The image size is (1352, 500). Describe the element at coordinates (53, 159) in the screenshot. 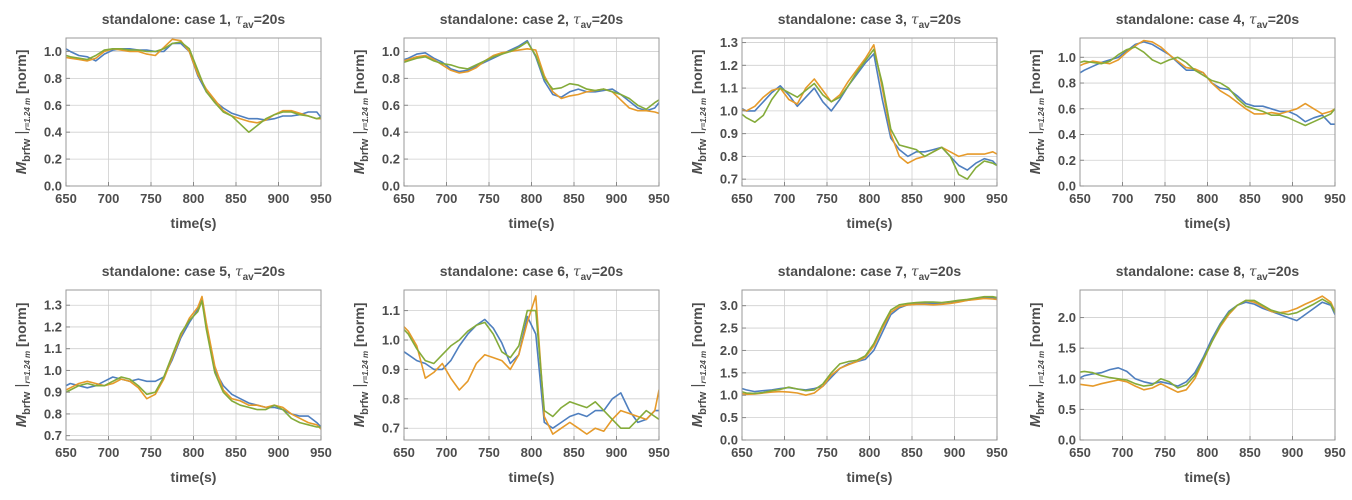

I see `y-tick-label: 0.2` at that location.